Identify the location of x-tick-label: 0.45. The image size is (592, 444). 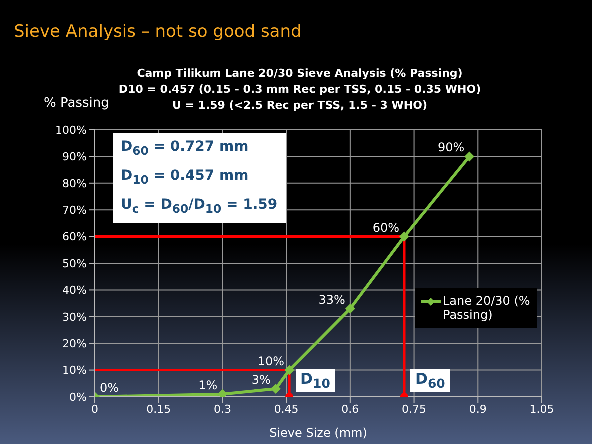
(286, 409).